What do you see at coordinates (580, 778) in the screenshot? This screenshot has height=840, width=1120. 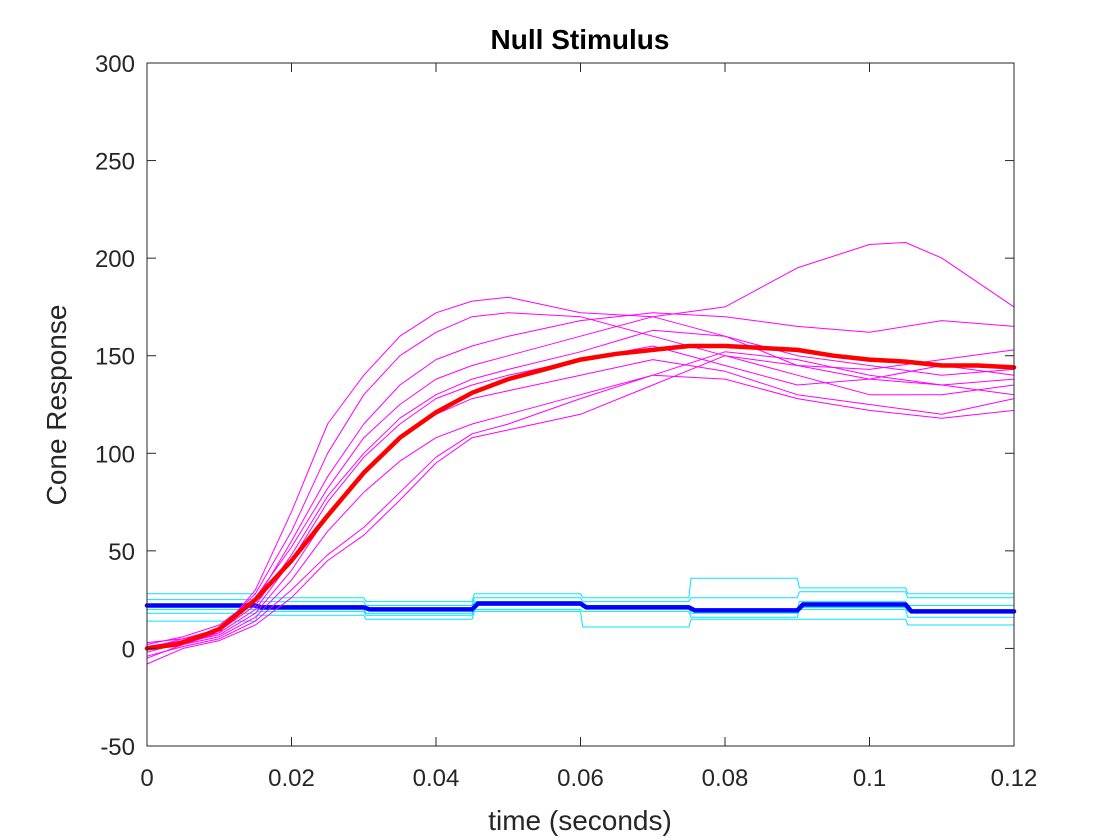 I see `x-tick-label-3: 0.06` at bounding box center [580, 778].